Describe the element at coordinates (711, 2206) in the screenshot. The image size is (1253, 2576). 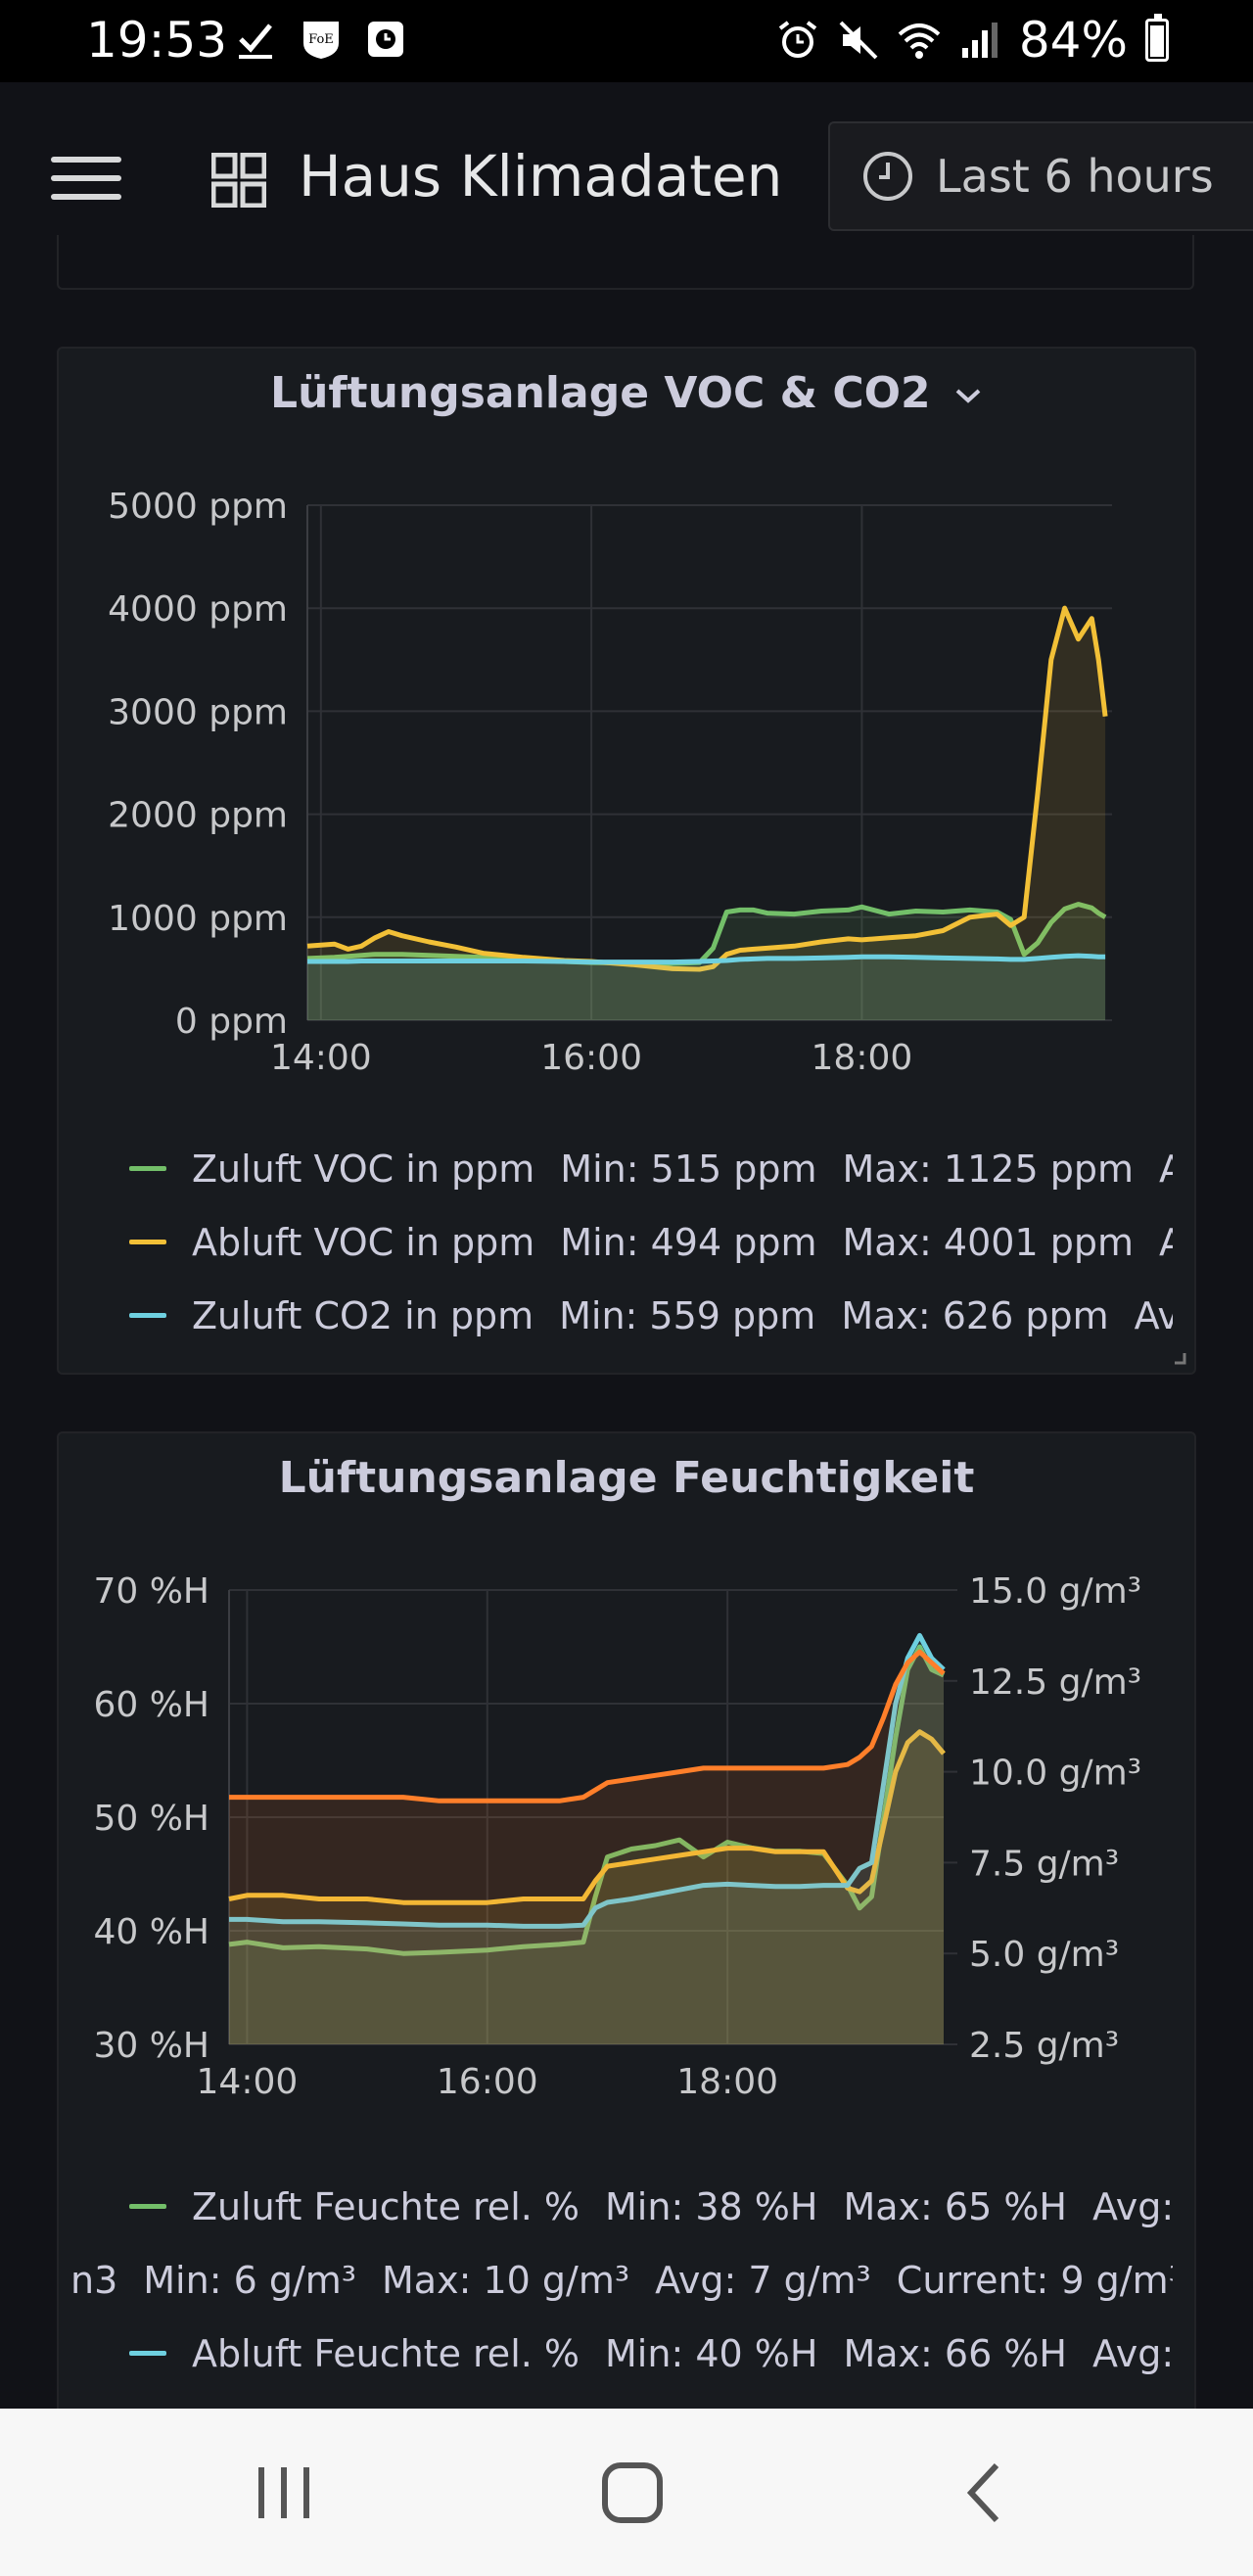
I see `legend-stat: Min: 38 %H` at that location.